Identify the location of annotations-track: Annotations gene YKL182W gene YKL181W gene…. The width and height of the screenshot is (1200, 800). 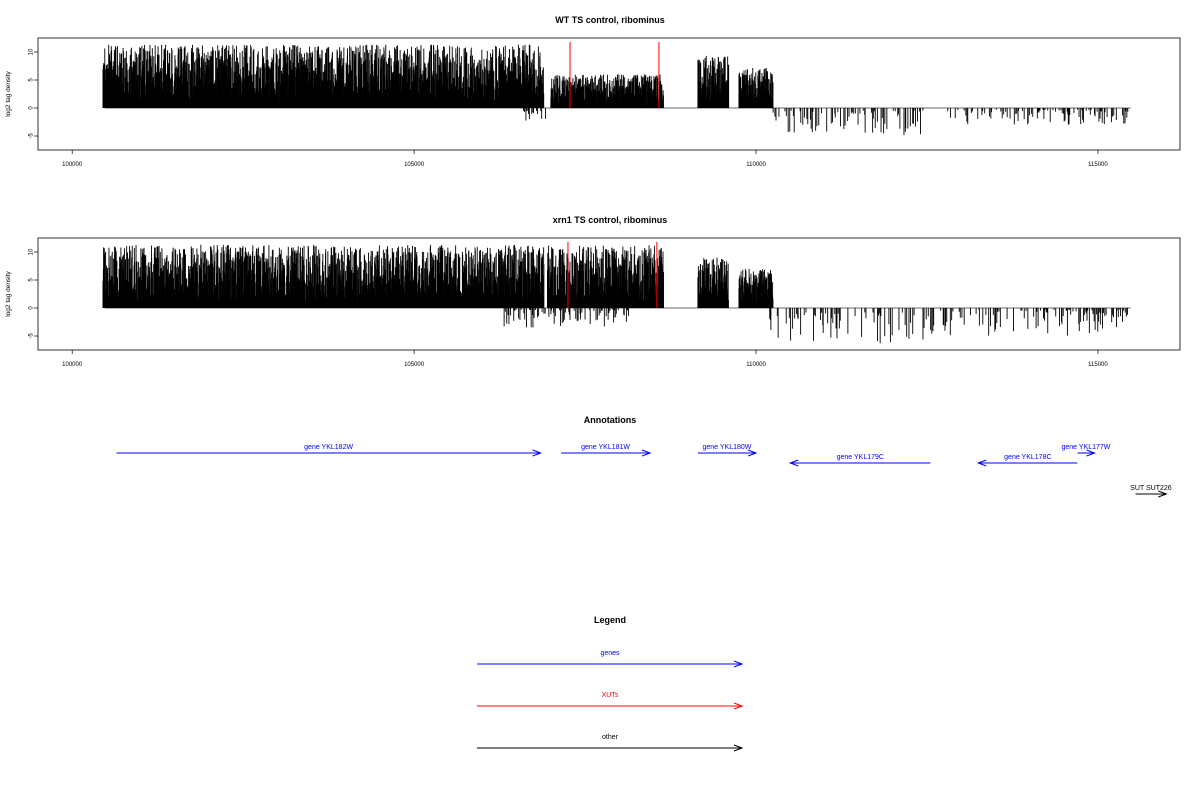
(644, 456).